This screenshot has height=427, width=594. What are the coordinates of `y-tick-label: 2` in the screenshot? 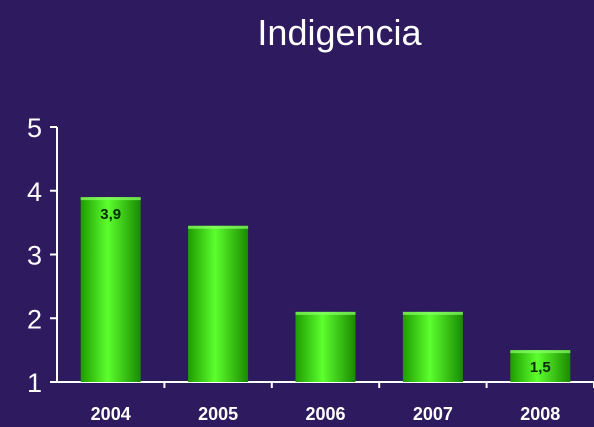 It's located at (34, 319).